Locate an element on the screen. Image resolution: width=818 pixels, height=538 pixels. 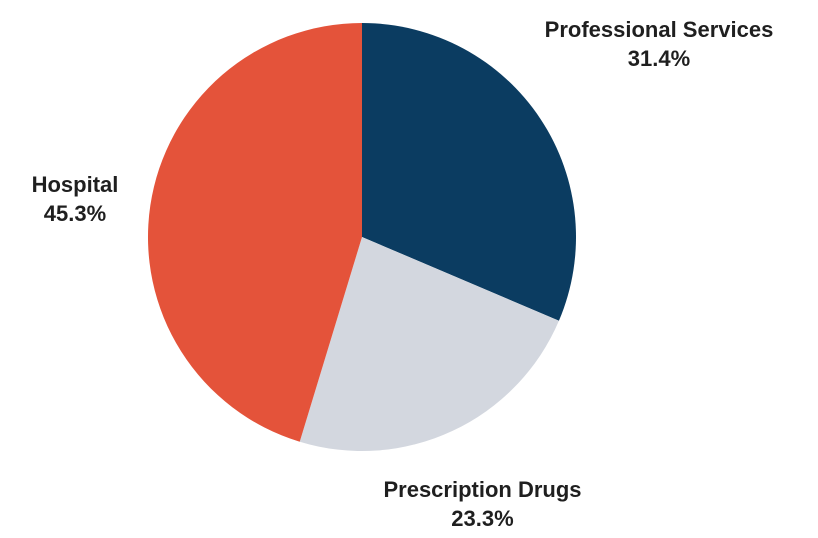
slice-label-hospital: Hospital 45.3% is located at coordinates (75, 199).